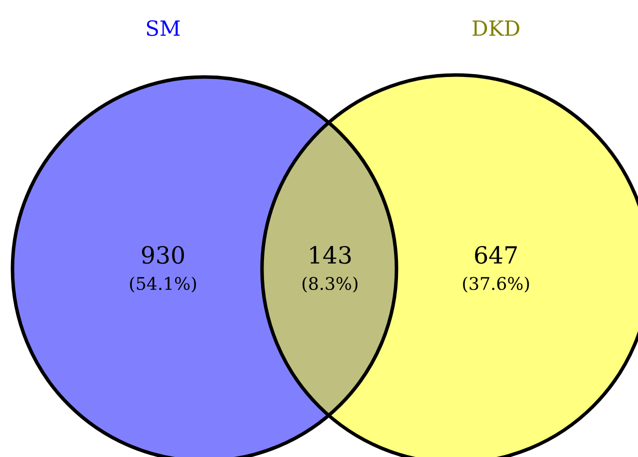 This screenshot has width=638, height=457. Describe the element at coordinates (330, 284) in the screenshot. I see `text: (8.3%)` at that location.